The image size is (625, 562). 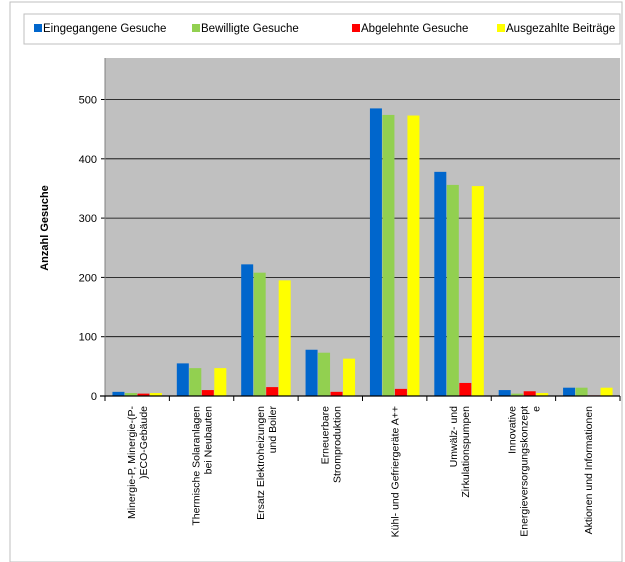 What do you see at coordinates (362, 398) in the screenshot?
I see `x-axis-ticks` at bounding box center [362, 398].